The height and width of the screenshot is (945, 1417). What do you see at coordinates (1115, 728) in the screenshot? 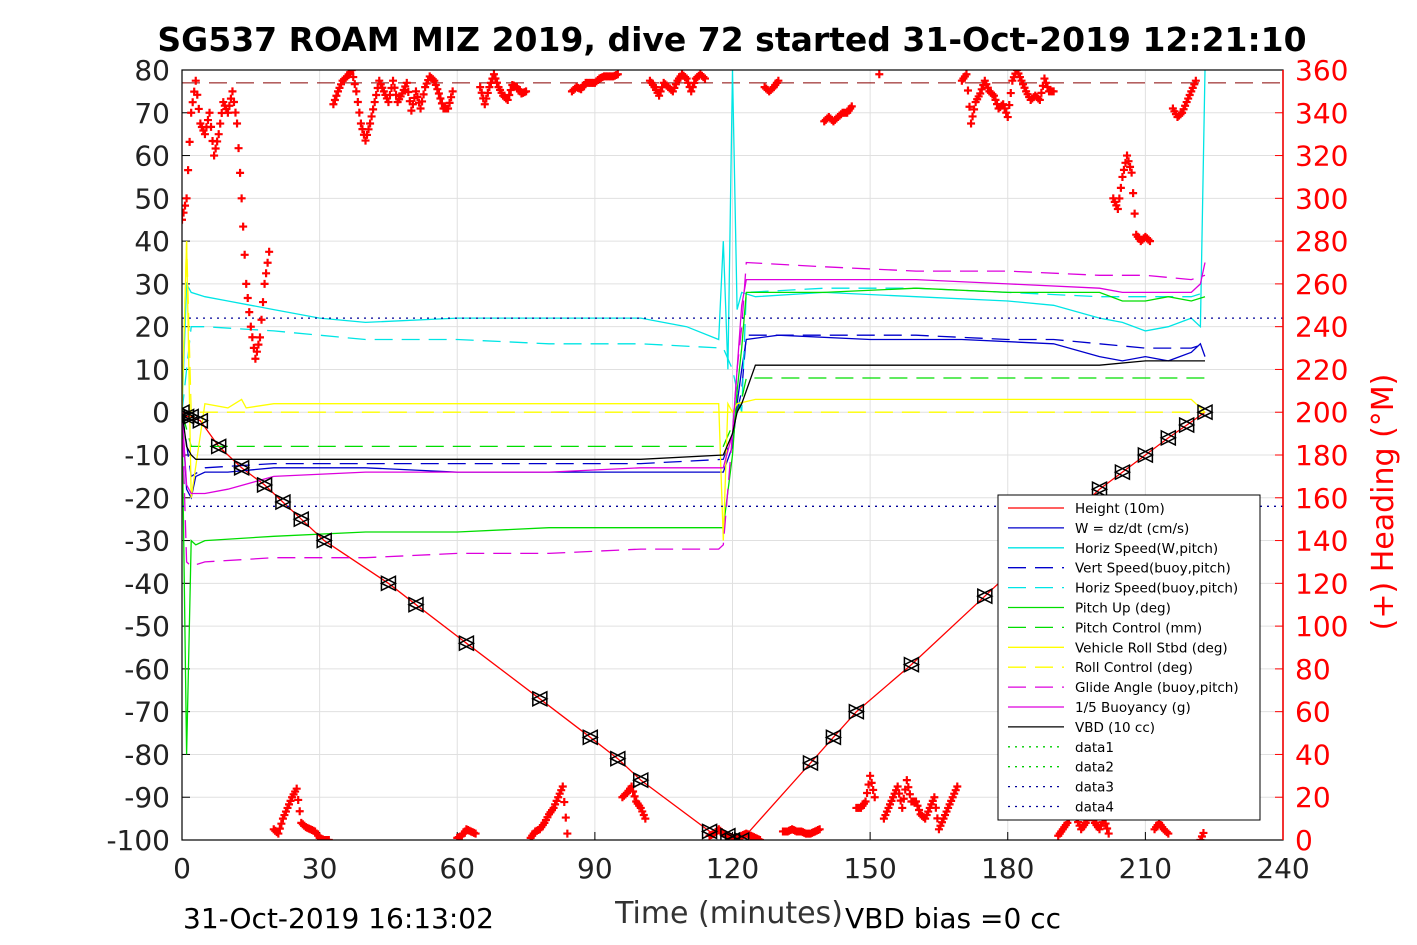
I see `legend-label: VBD (10 cc)` at bounding box center [1115, 728].